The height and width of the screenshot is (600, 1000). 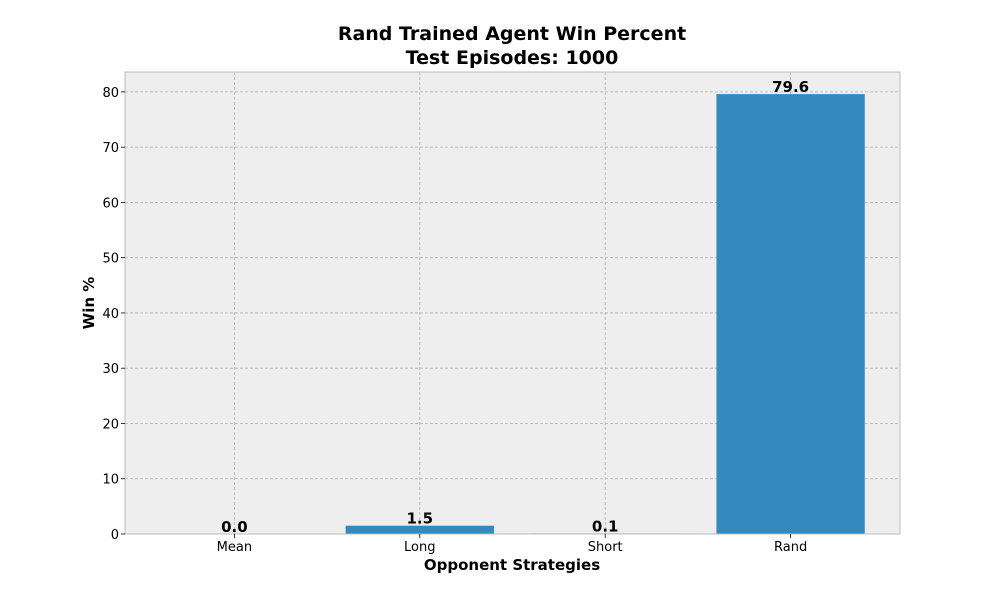 What do you see at coordinates (420, 519) in the screenshot?
I see `data-label-long: 1.5` at bounding box center [420, 519].